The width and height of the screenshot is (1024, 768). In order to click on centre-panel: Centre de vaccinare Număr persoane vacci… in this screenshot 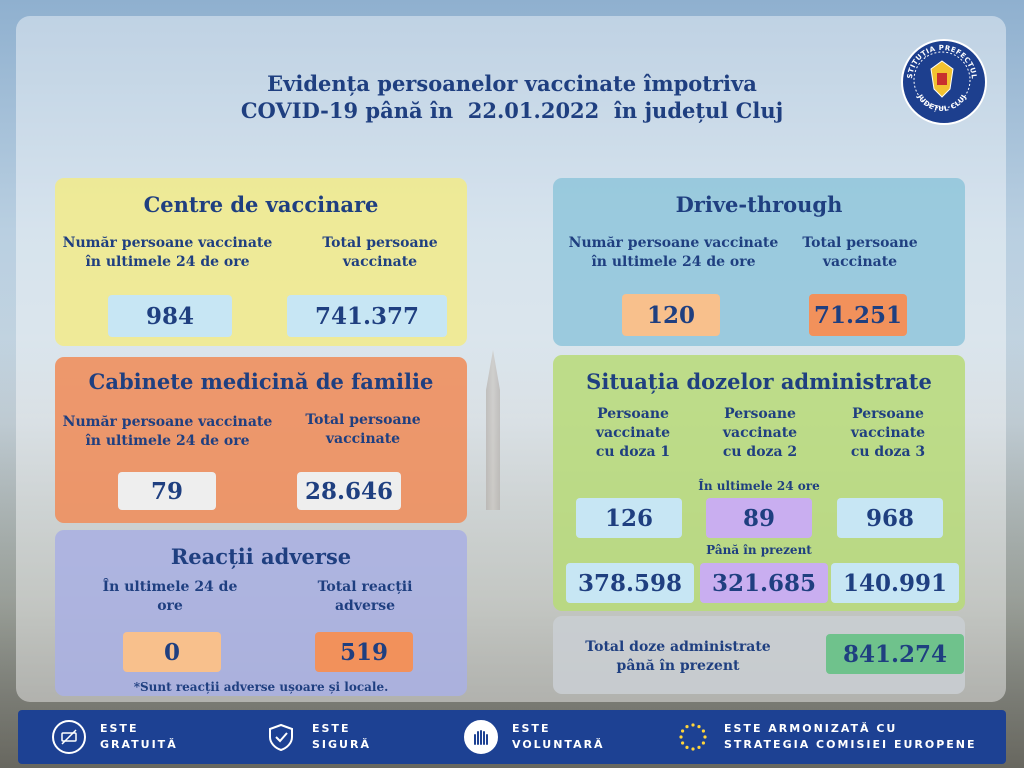, I will do `click(261, 262)`.